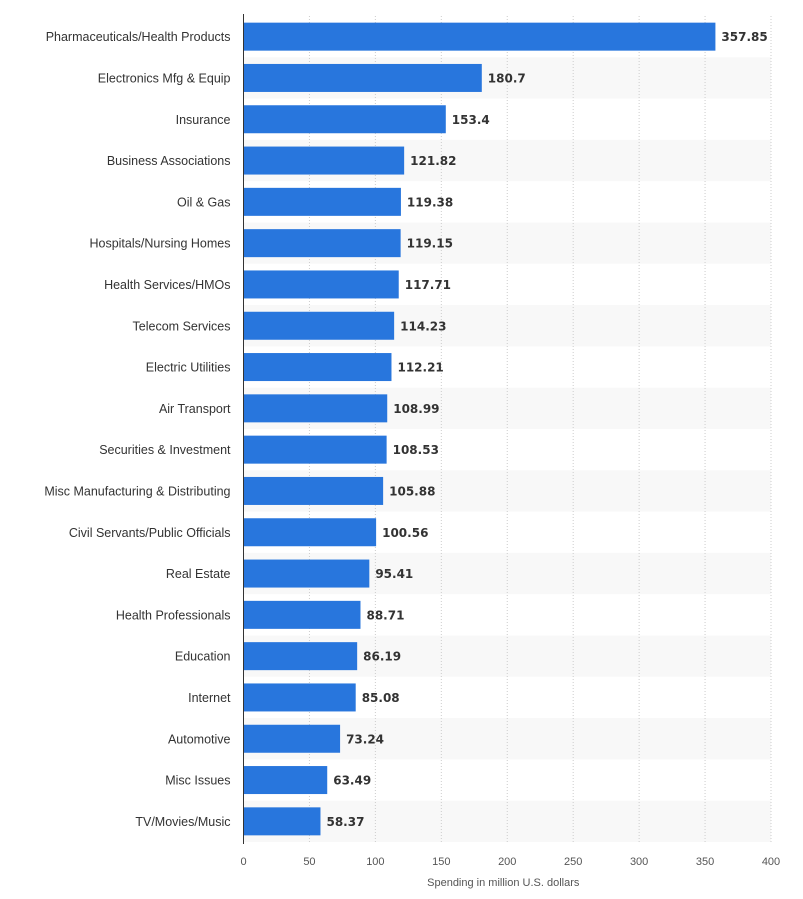 This screenshot has width=803, height=899. I want to click on value-label: 58.37, so click(345, 822).